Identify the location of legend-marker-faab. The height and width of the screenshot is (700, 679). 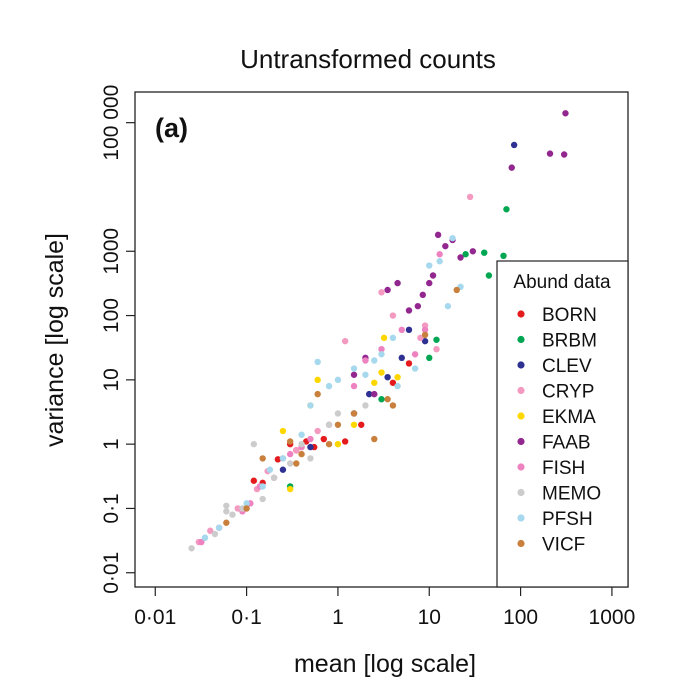
(521, 441).